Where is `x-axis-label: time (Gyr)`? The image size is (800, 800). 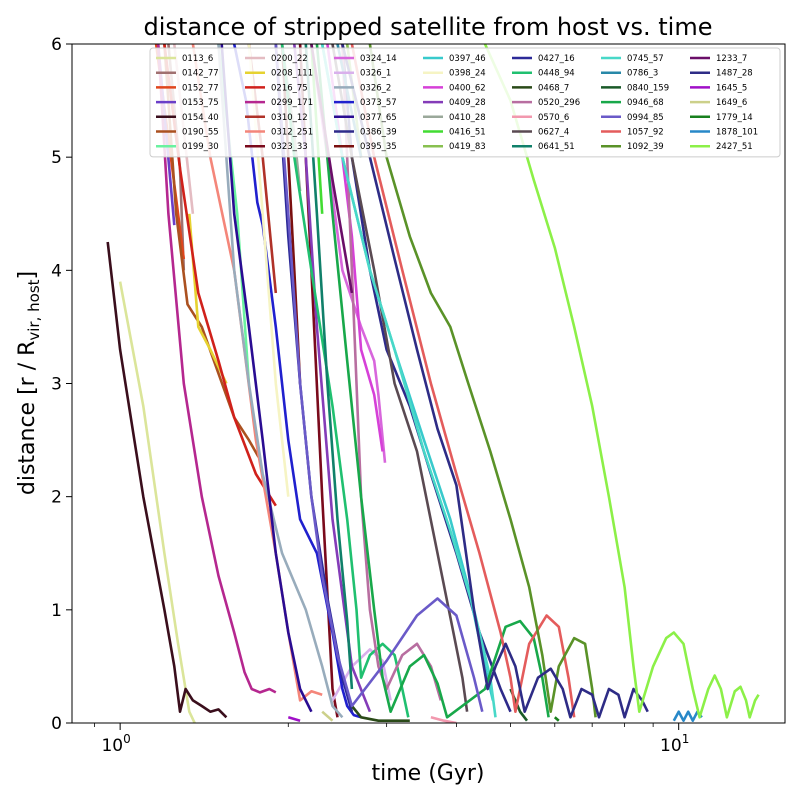
x-axis-label: time (Gyr) is located at coordinates (428, 773).